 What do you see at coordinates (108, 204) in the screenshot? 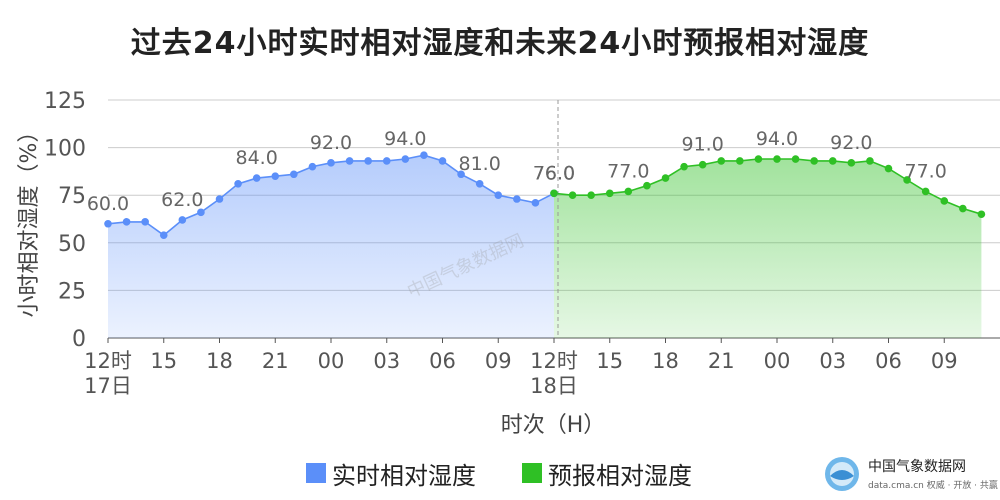
I see `data-label: 60.0` at bounding box center [108, 204].